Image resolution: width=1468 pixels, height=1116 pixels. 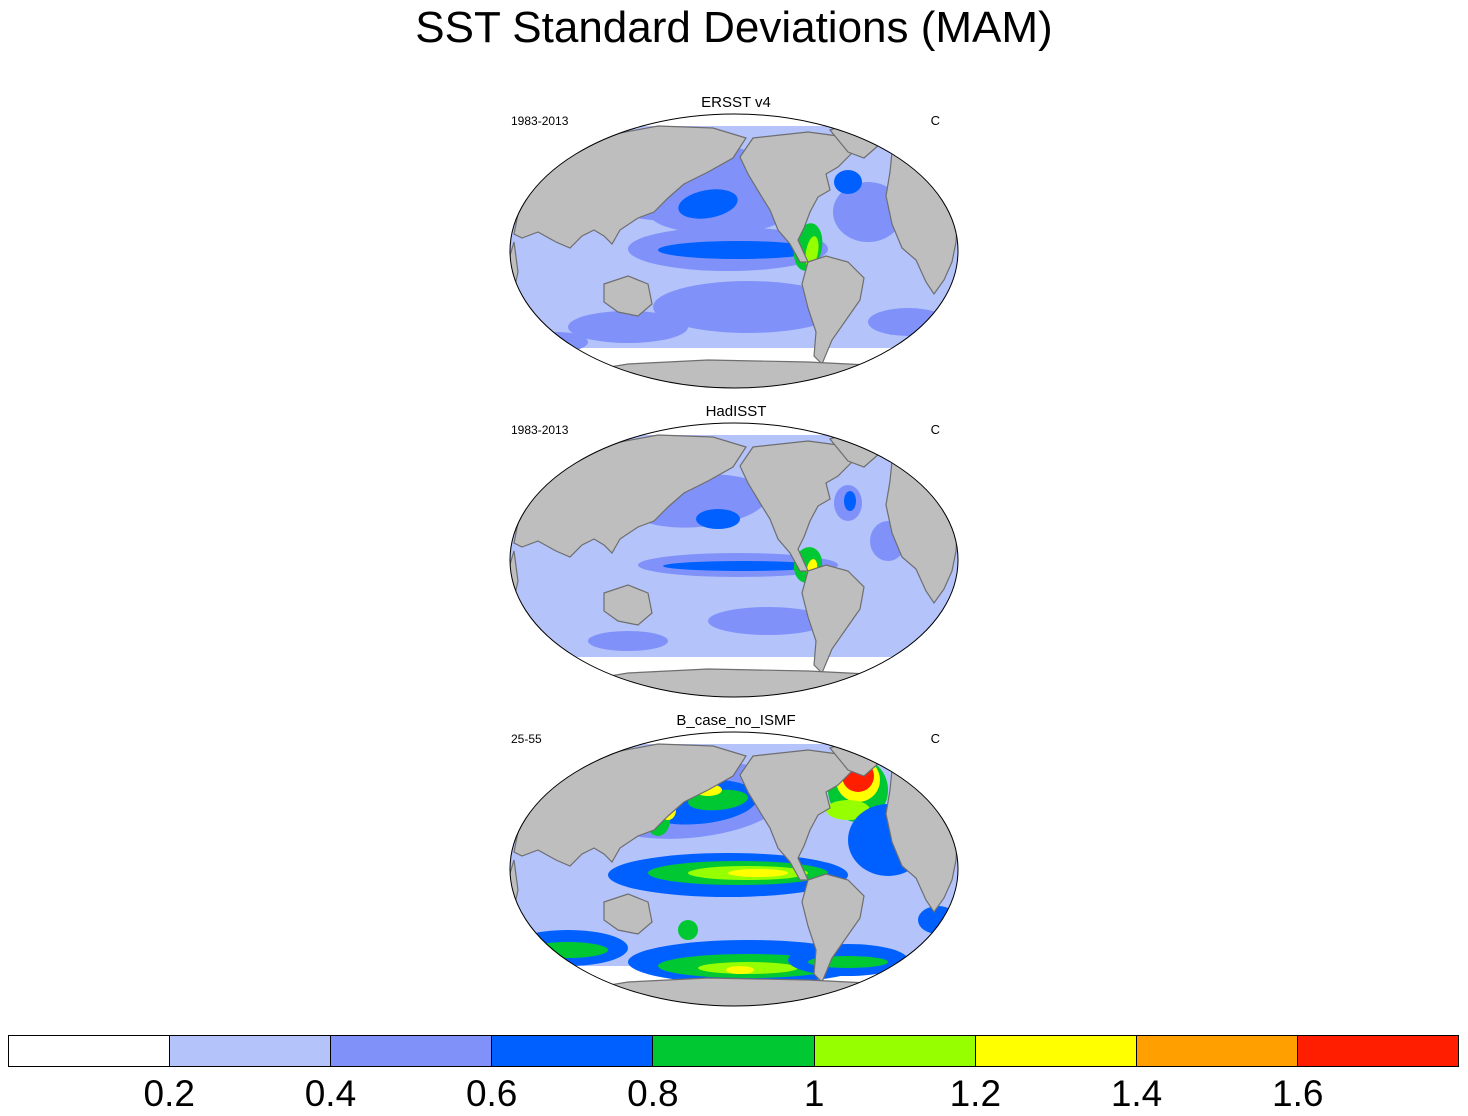 What do you see at coordinates (734, 27) in the screenshot?
I see `figure-title: SST Standard Deviations (MAM)` at bounding box center [734, 27].